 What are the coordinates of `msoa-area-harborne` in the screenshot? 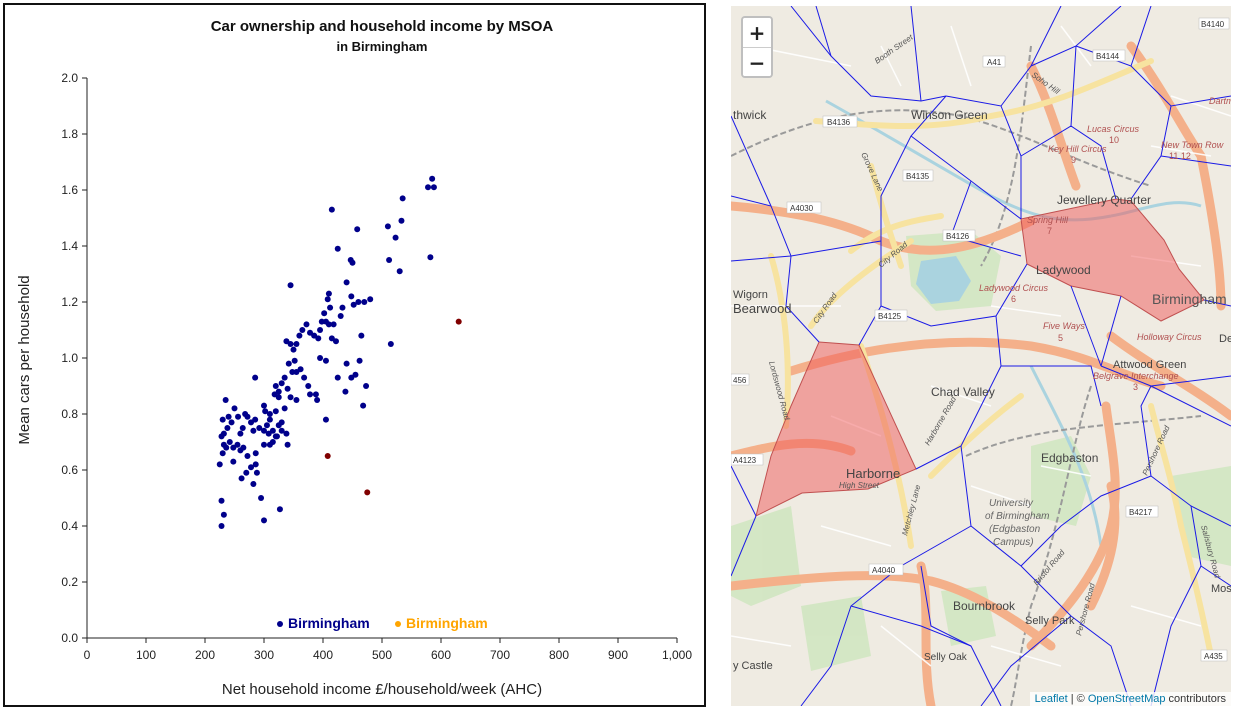 It's located at (836, 429).